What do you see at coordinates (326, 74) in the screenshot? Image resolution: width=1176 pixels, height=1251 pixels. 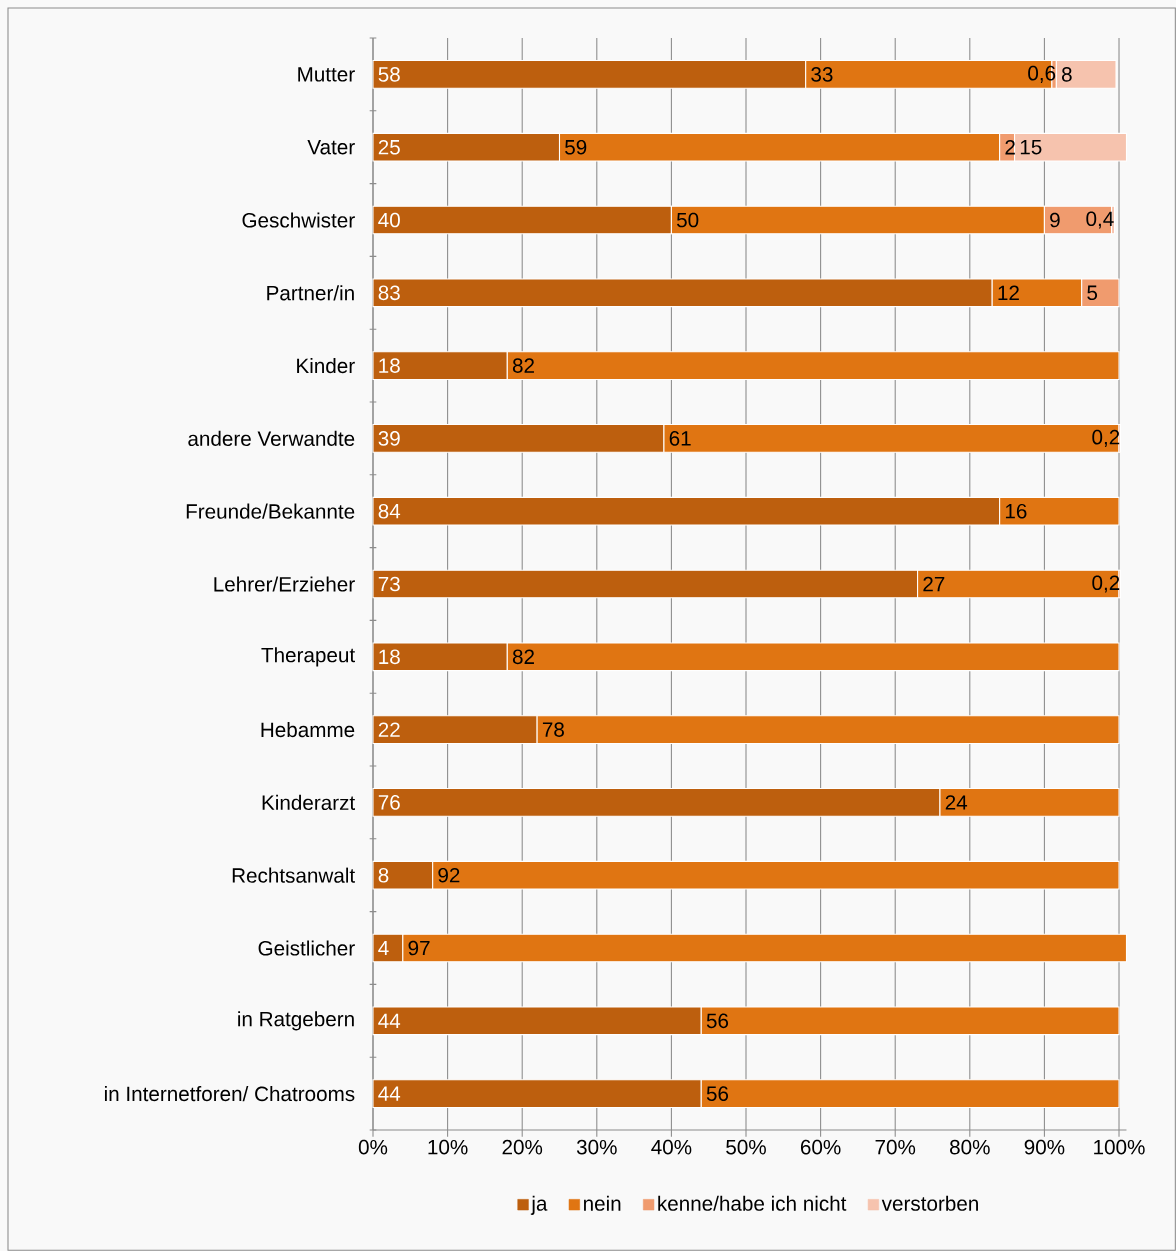 I see `y-tick-label: Mutter` at bounding box center [326, 74].